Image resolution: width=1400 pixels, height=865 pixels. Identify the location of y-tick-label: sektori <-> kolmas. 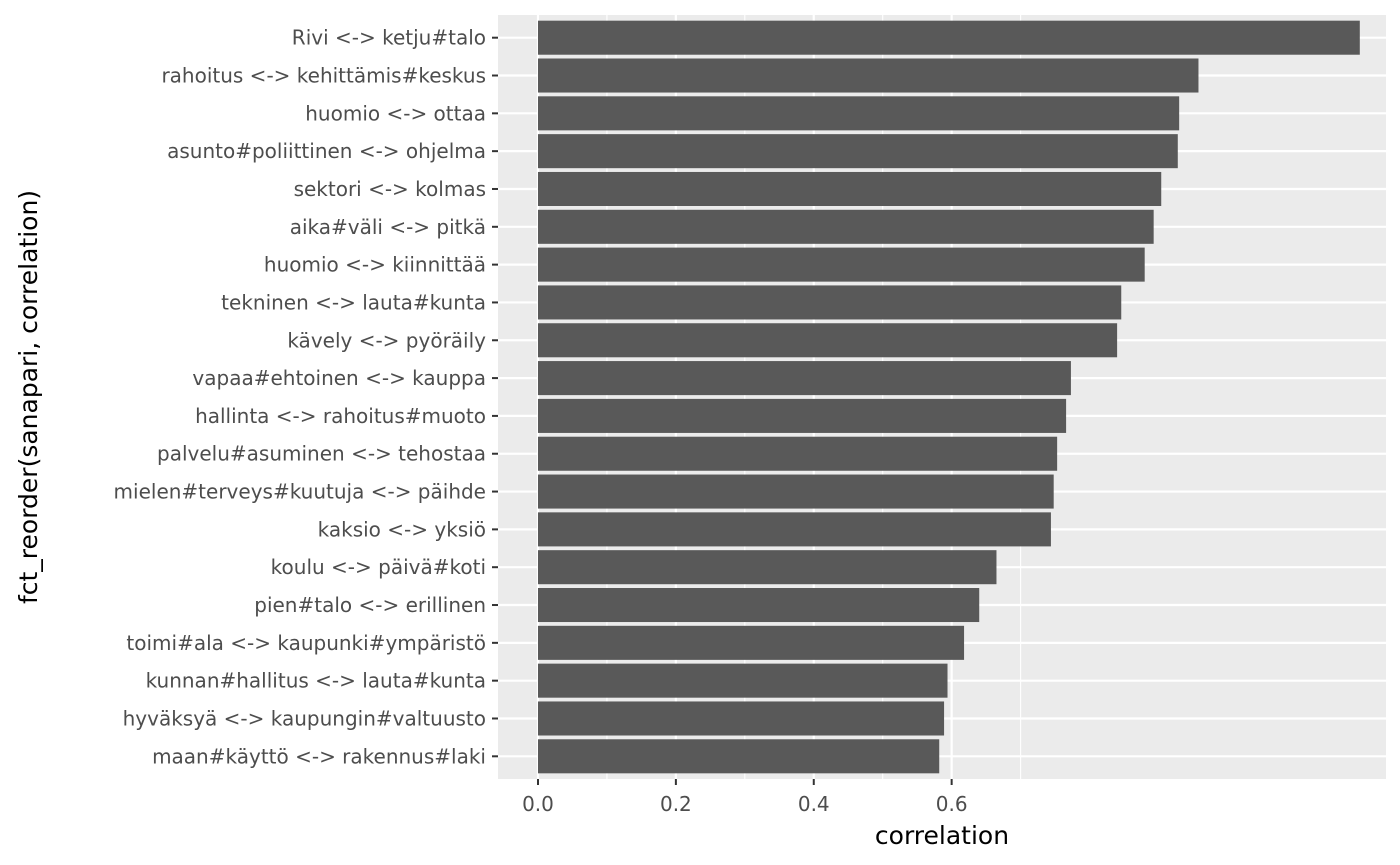
(390, 189).